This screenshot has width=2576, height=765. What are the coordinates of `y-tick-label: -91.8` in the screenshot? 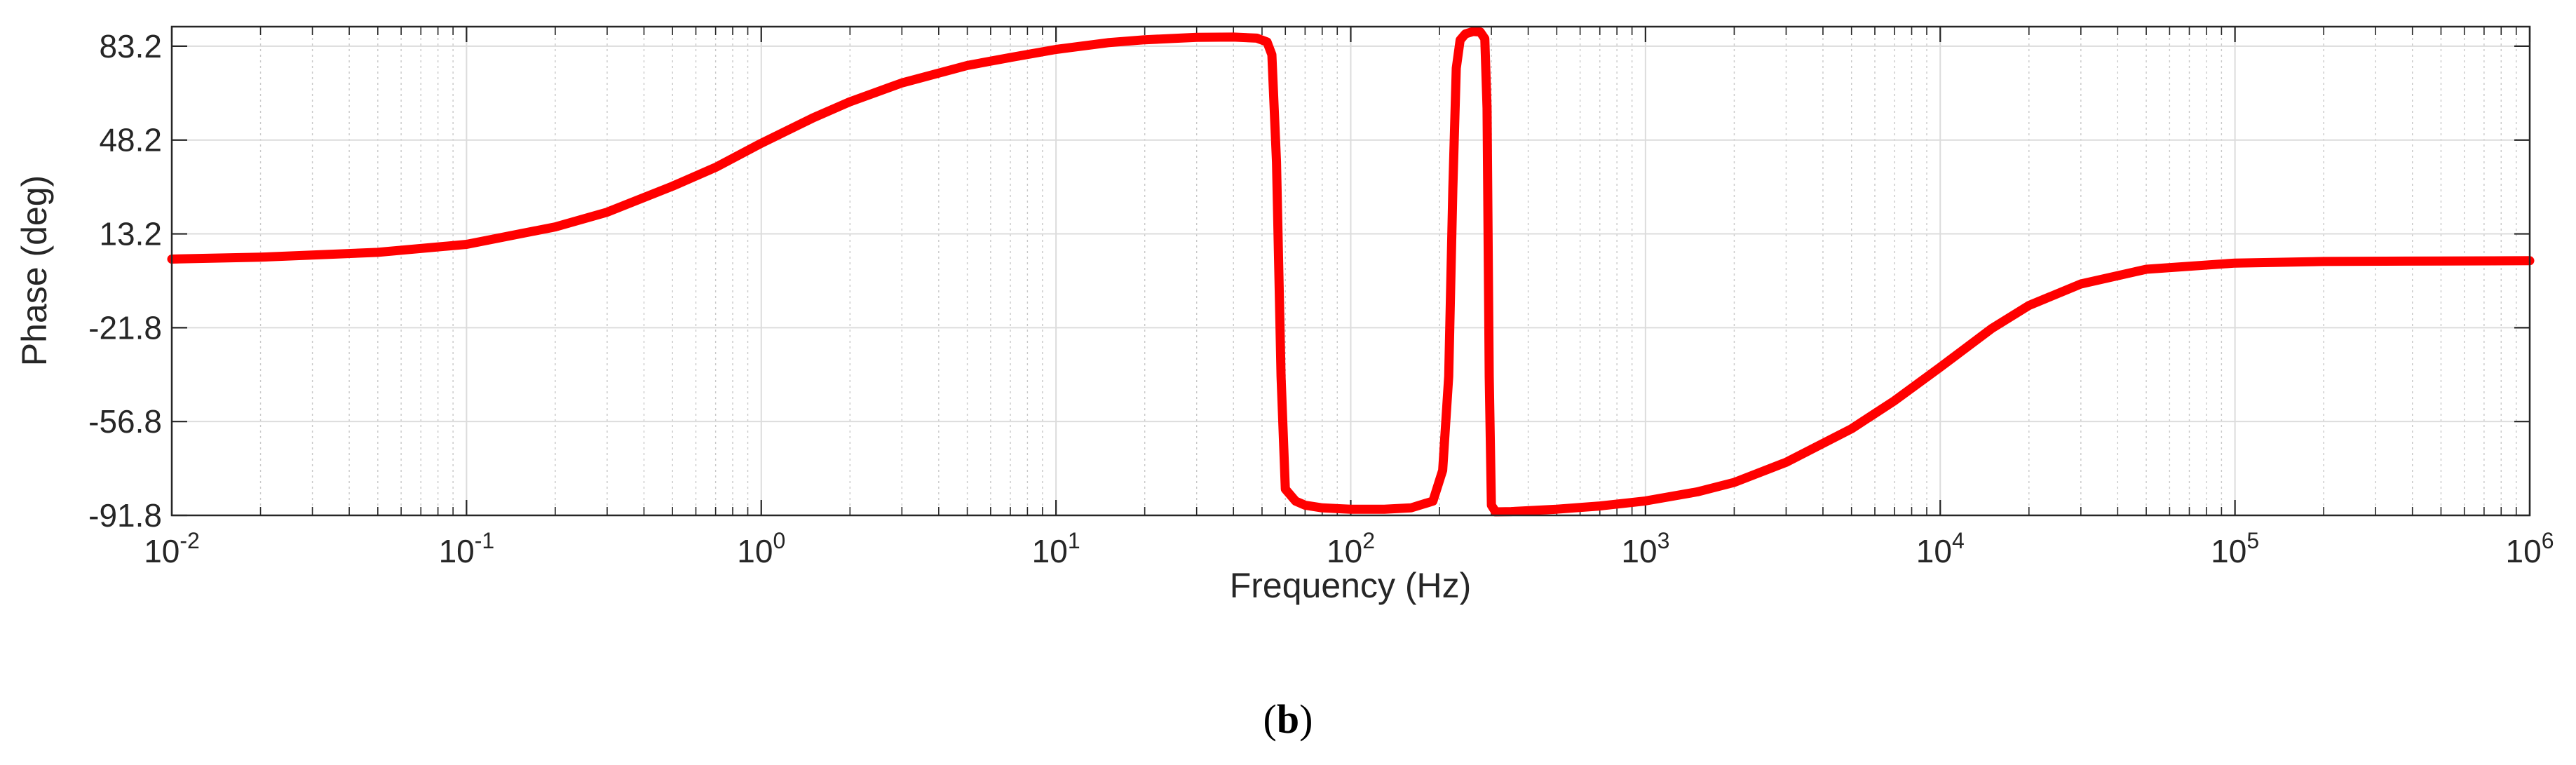 It's located at (125, 515).